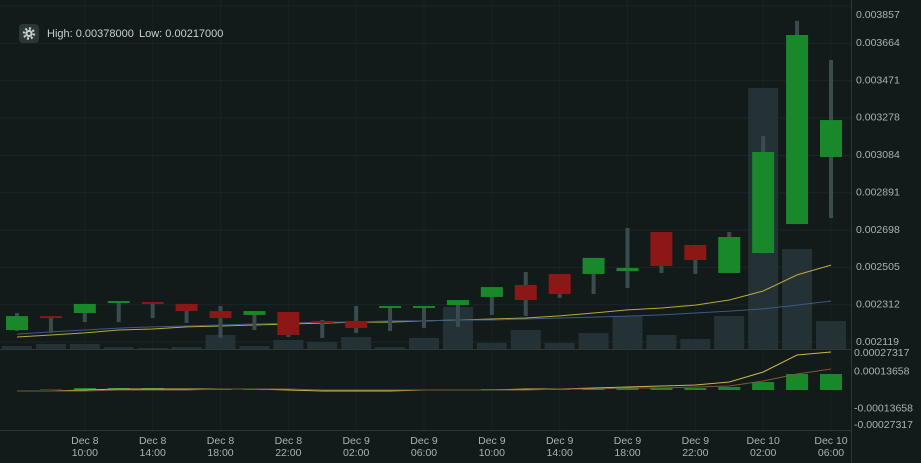 This screenshot has height=463, width=921. What do you see at coordinates (627, 453) in the screenshot?
I see `x-tick-time: 18:00` at bounding box center [627, 453].